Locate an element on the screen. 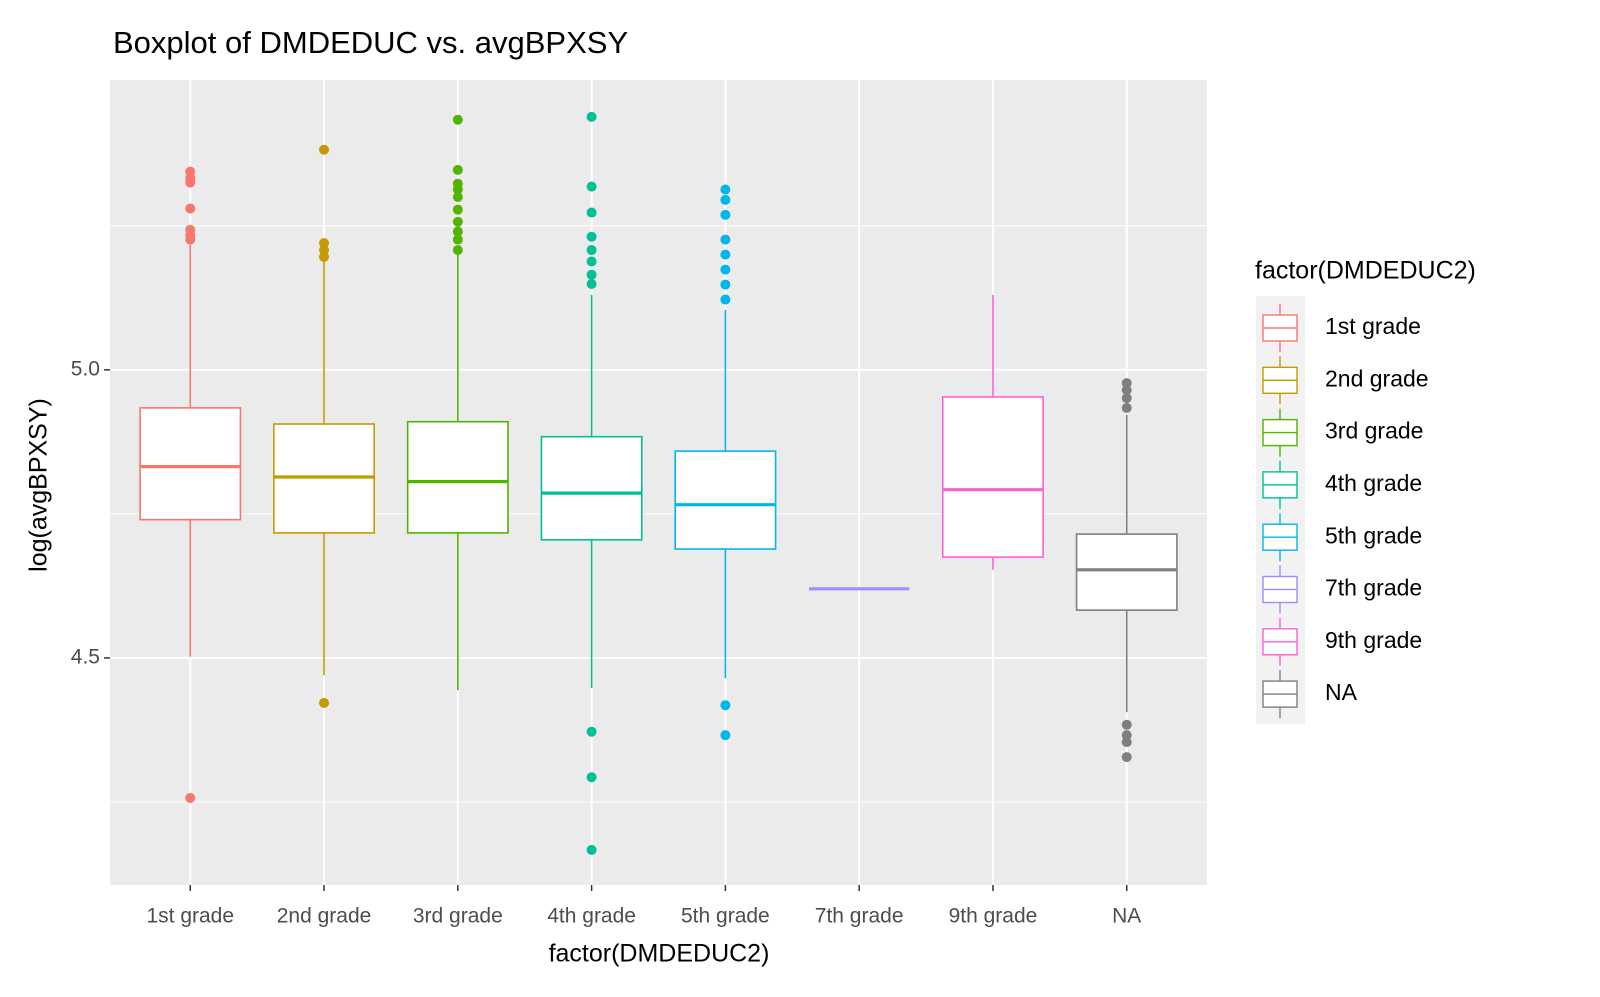 The image size is (1600, 997). x-tick-label: 2nd grade is located at coordinates (324, 916).